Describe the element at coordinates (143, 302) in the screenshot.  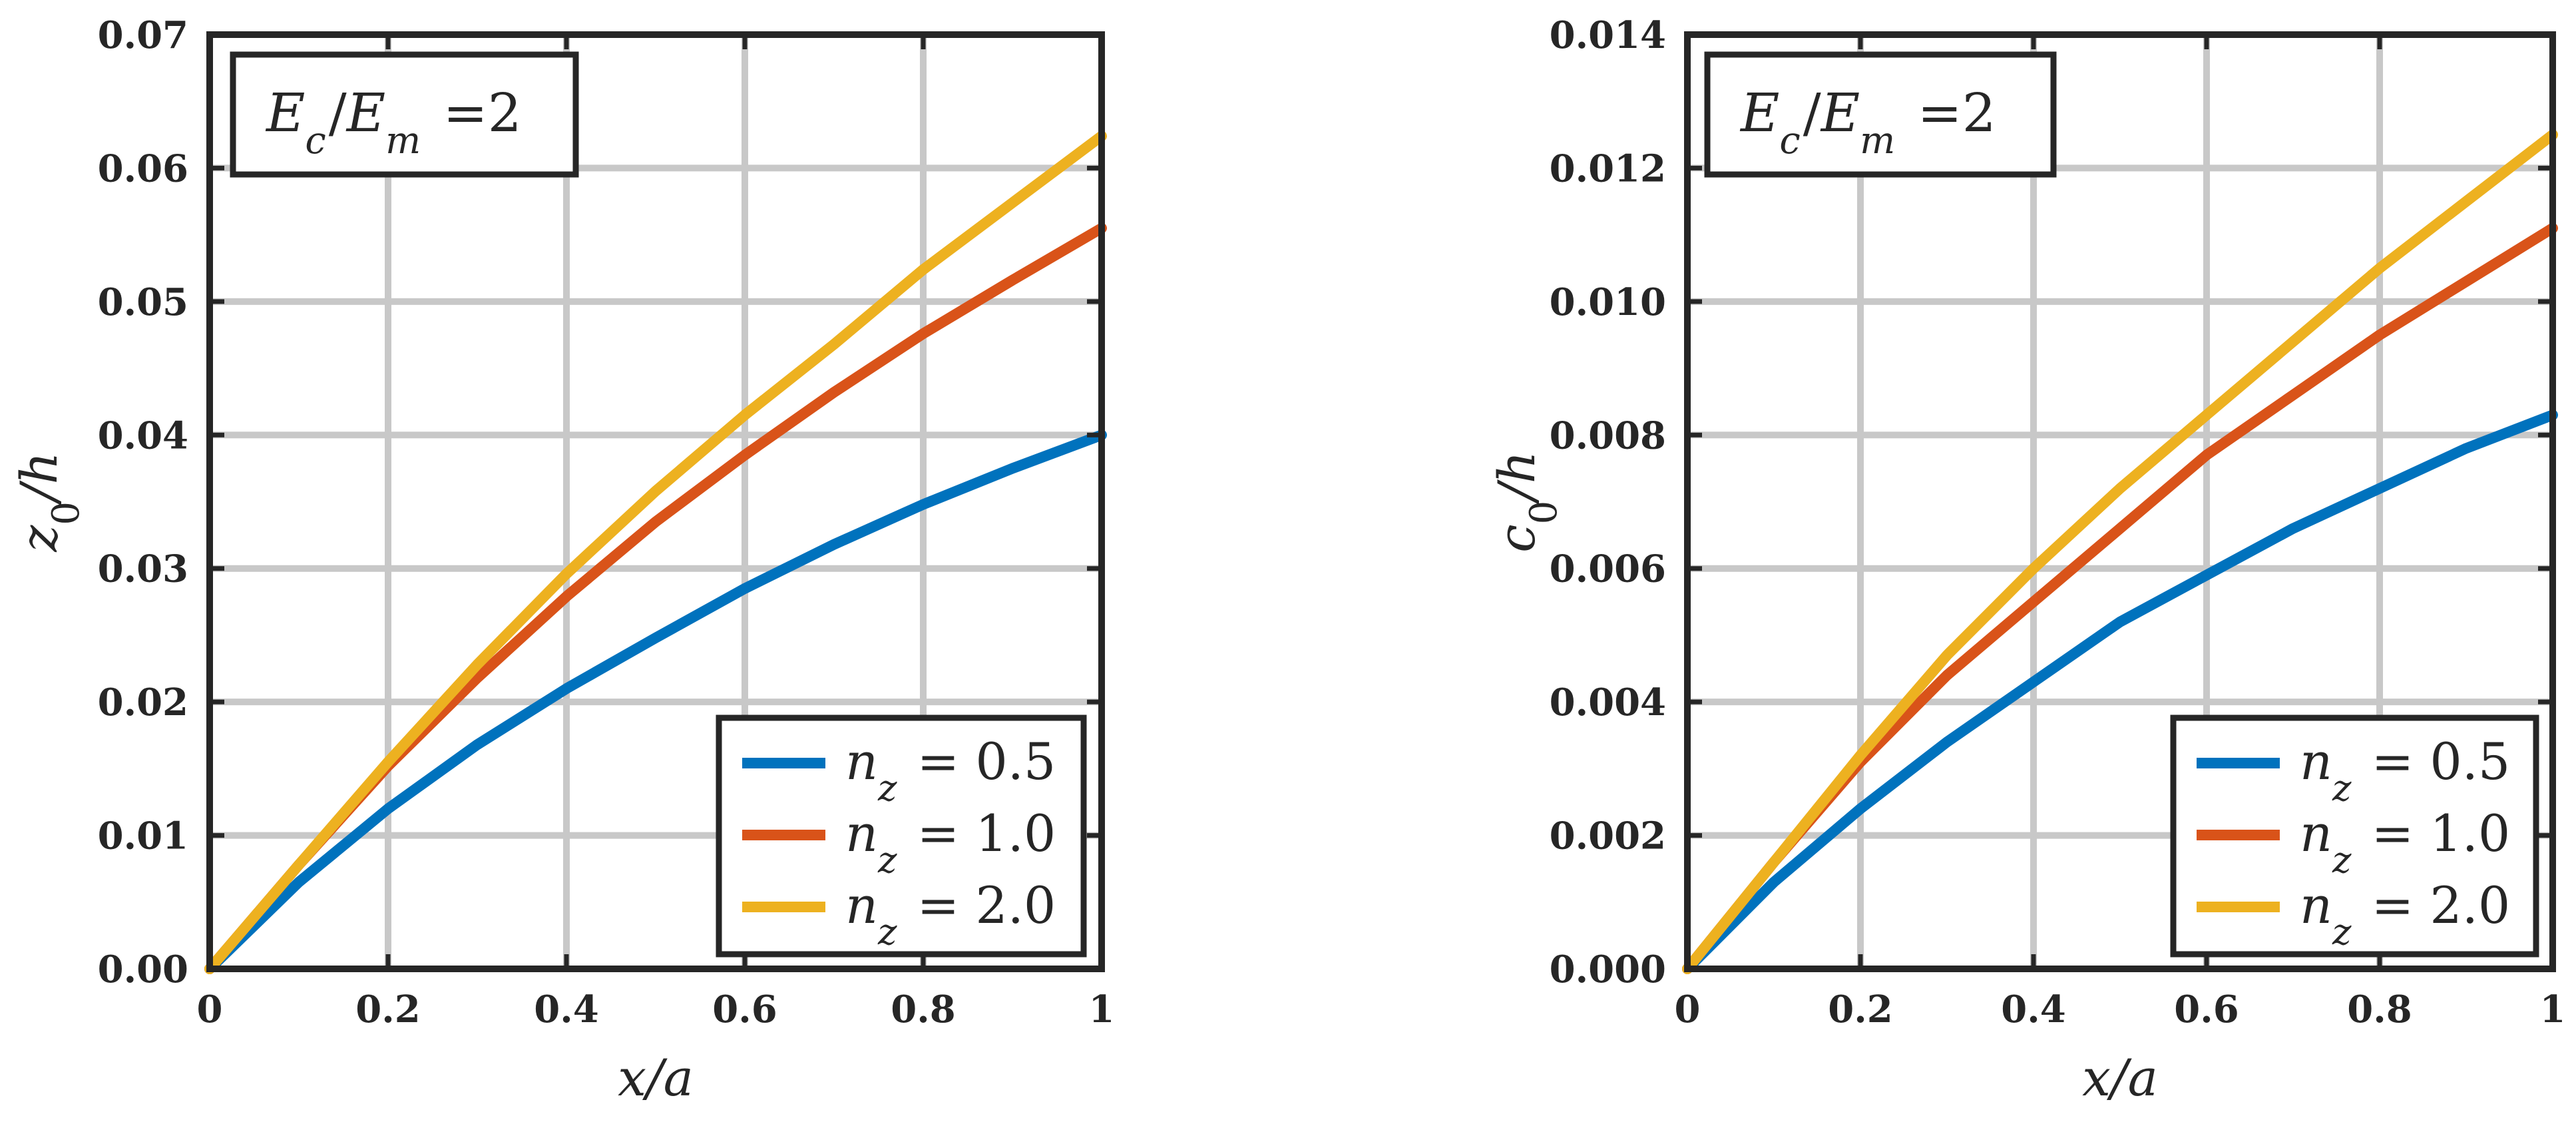
I see `y-tick-label: 0.05` at that location.